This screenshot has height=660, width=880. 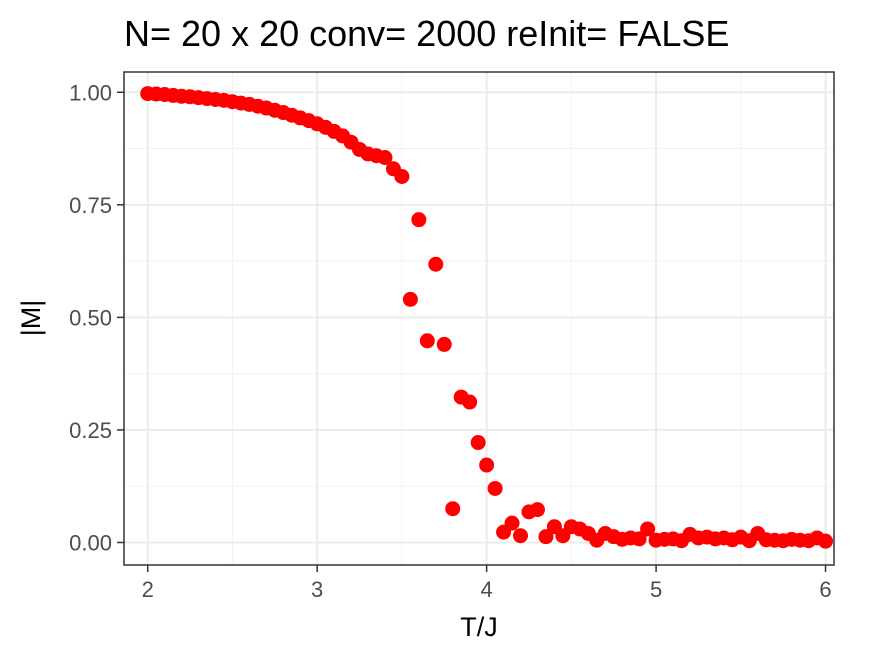 I want to click on chart-title: N= 20 x 20 conv= 2000 reInit= FALSE, so click(x=426, y=33).